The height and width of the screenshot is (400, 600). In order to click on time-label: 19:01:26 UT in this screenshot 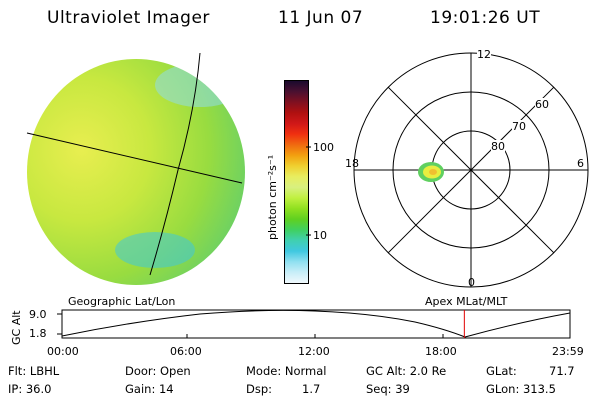, I will do `click(485, 18)`.